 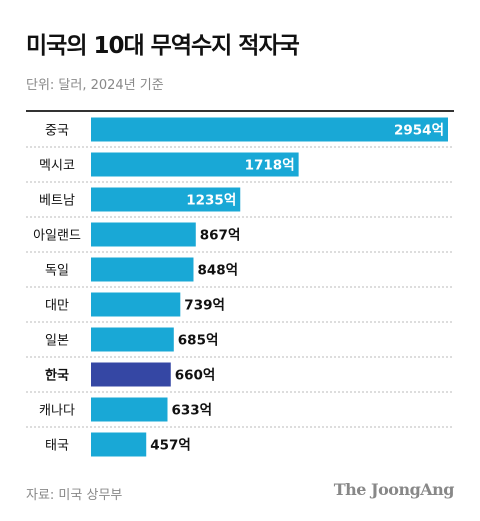 What do you see at coordinates (57, 131) in the screenshot?
I see `category-label: 중국` at bounding box center [57, 131].